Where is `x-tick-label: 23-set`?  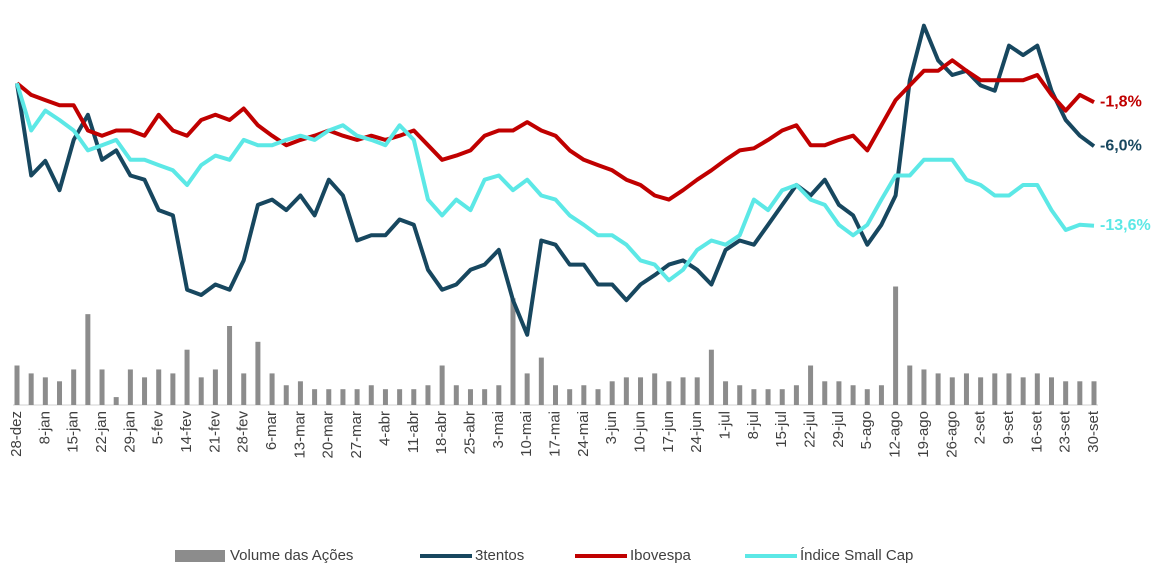
x-tick-label: 23-set is located at coordinates (1065, 431).